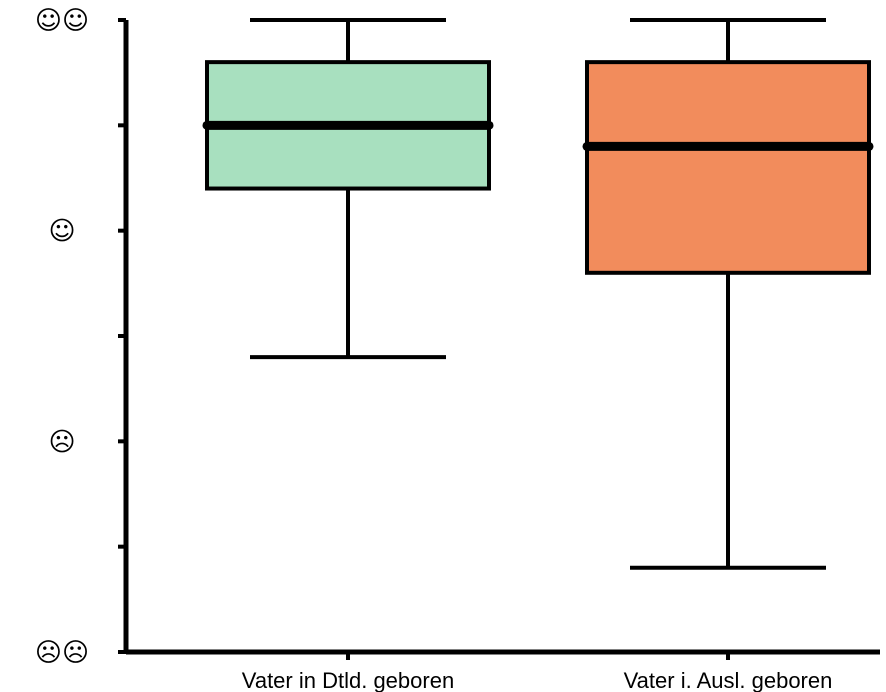 The image size is (886, 692). What do you see at coordinates (348, 680) in the screenshot?
I see `x-tick-label: Vater in Dtld. geboren` at bounding box center [348, 680].